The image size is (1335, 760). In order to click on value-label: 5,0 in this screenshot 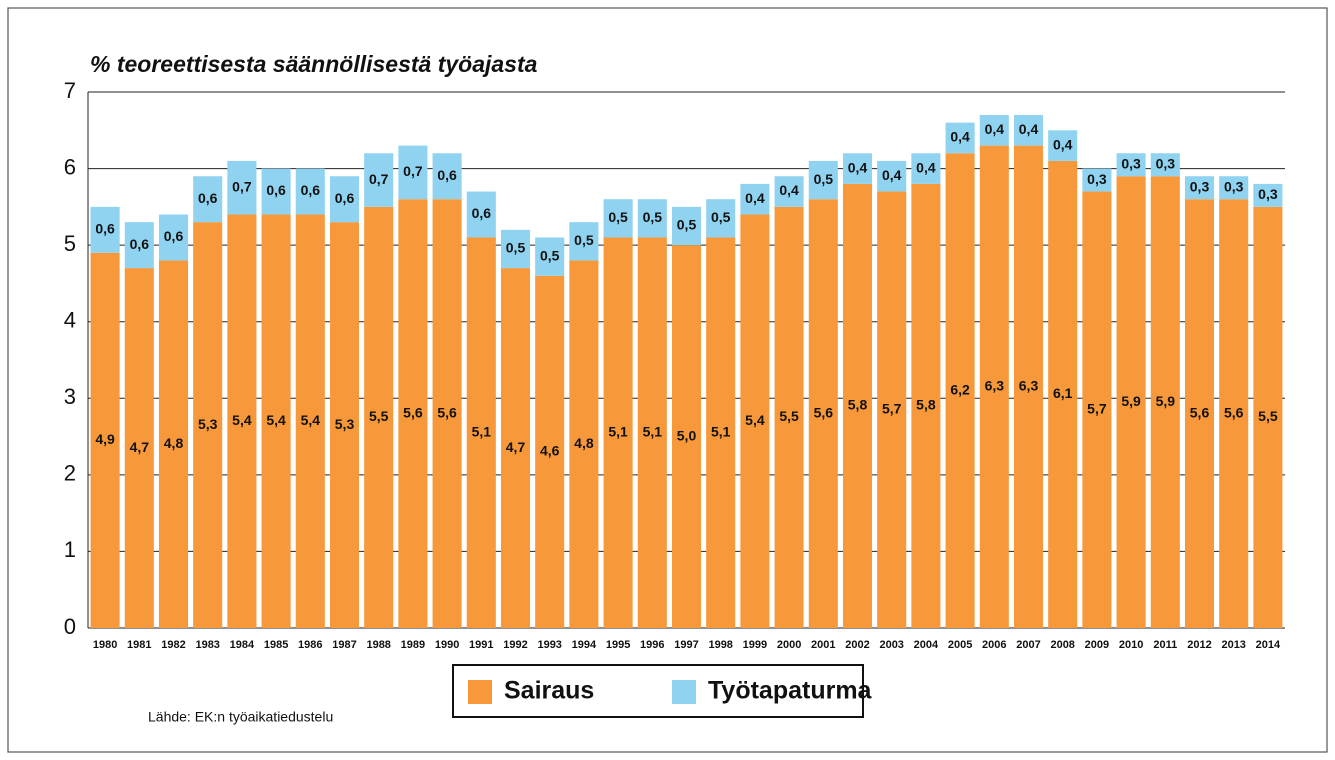, I will do `click(687, 435)`.